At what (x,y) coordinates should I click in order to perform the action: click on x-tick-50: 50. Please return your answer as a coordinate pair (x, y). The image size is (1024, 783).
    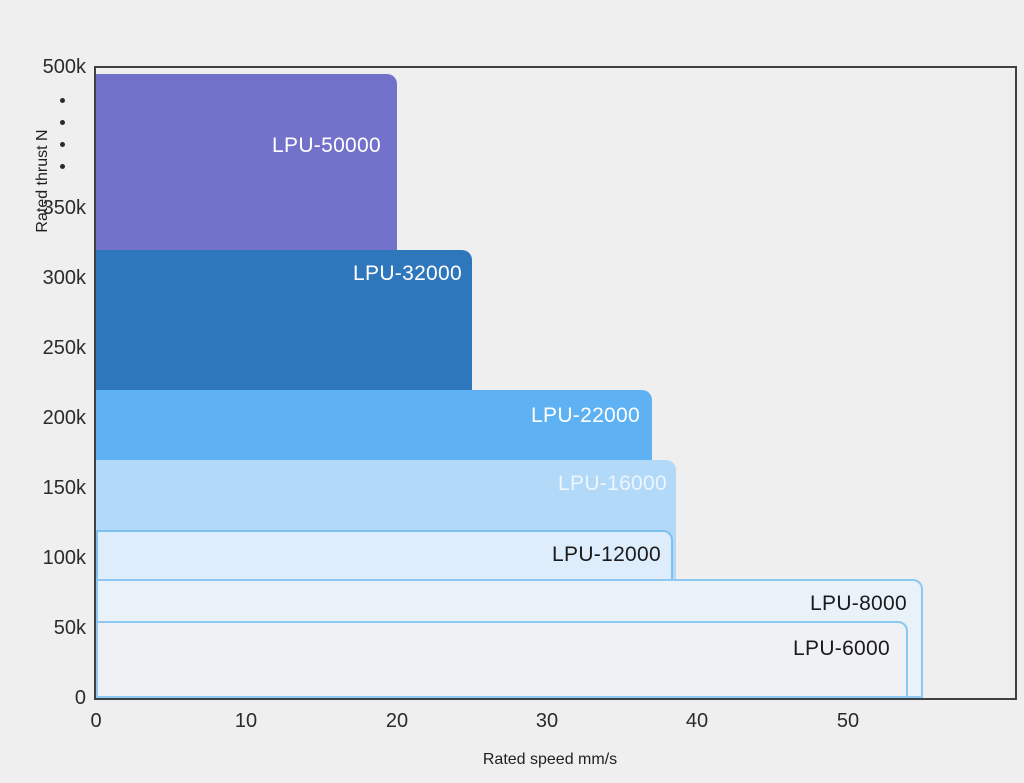
    Looking at the image, I should click on (848, 721).